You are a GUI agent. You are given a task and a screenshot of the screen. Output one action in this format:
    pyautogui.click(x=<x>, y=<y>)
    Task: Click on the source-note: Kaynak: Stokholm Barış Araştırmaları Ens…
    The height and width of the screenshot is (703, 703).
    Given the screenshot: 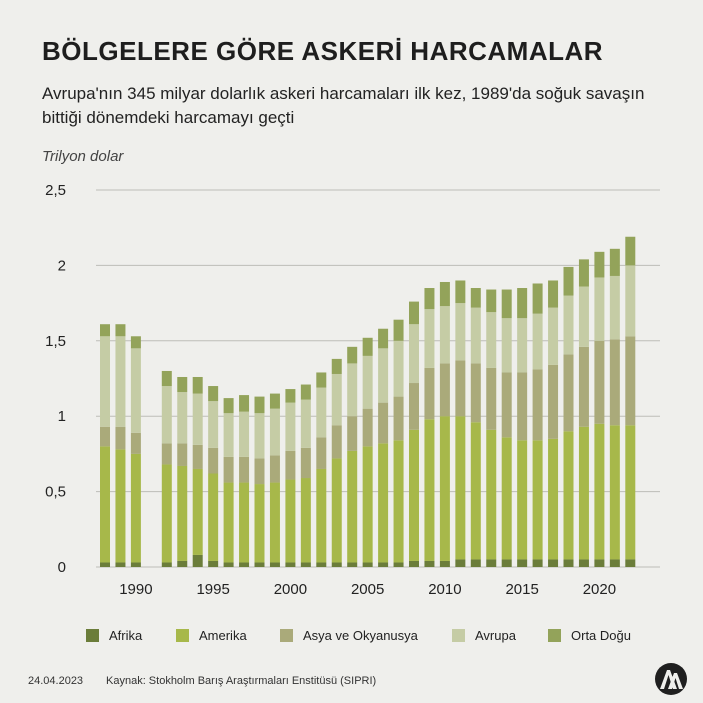 What is the action you would take?
    pyautogui.click(x=241, y=681)
    